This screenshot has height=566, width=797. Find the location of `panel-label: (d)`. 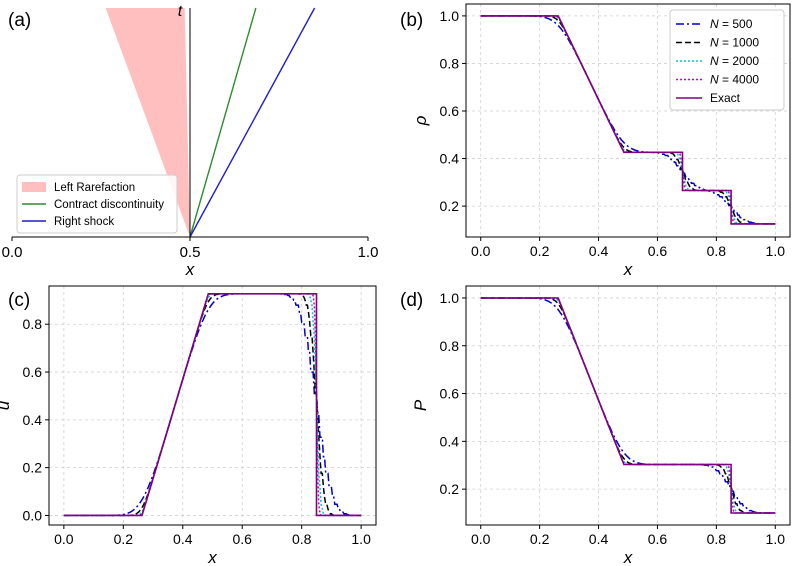

panel-label: (d) is located at coordinates (411, 300).